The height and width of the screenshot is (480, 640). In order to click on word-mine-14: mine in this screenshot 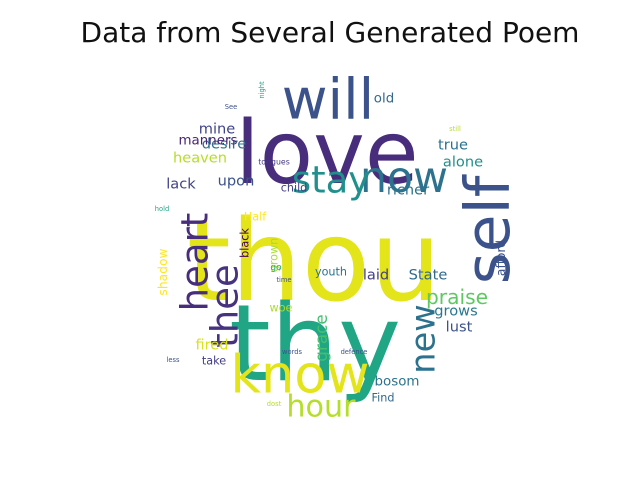, I will do `click(217, 129)`.